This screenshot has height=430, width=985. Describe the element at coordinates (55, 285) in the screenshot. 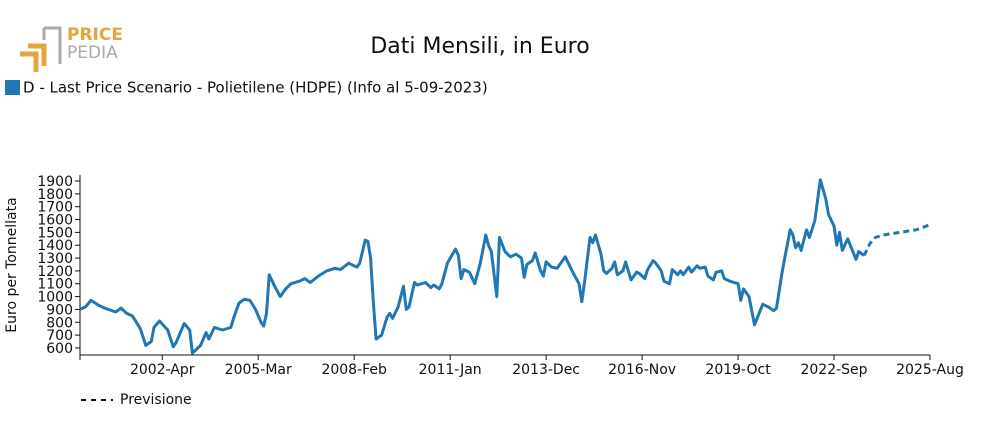

I see `y-tick-label: 1100` at that location.